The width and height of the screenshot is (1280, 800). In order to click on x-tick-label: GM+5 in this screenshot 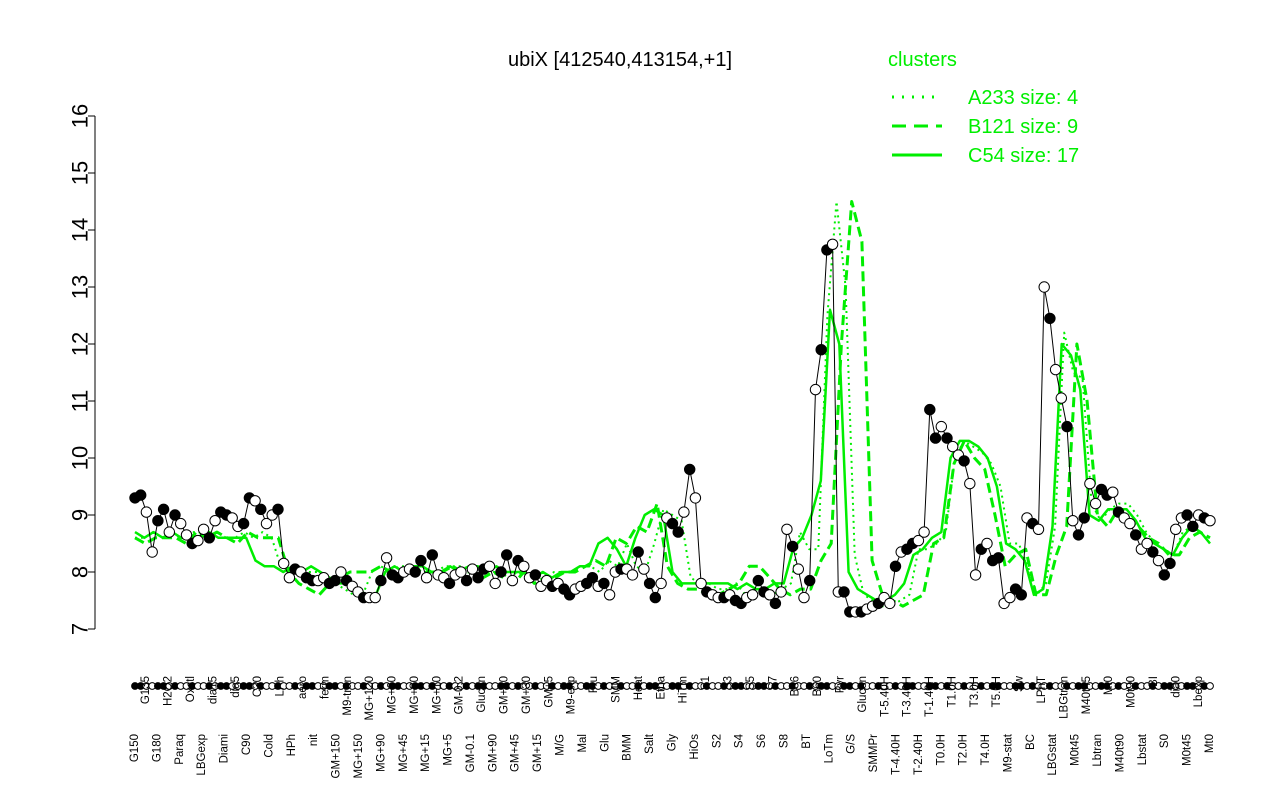, I will do `click(549, 692)`.